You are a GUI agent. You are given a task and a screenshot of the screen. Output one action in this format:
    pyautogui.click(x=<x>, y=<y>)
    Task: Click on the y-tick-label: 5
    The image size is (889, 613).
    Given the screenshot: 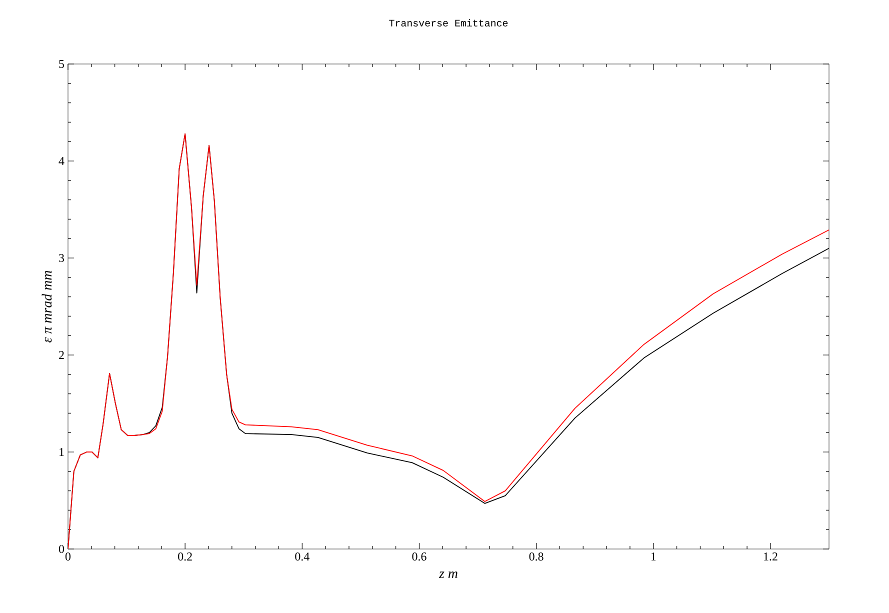 What is the action you would take?
    pyautogui.click(x=61, y=64)
    